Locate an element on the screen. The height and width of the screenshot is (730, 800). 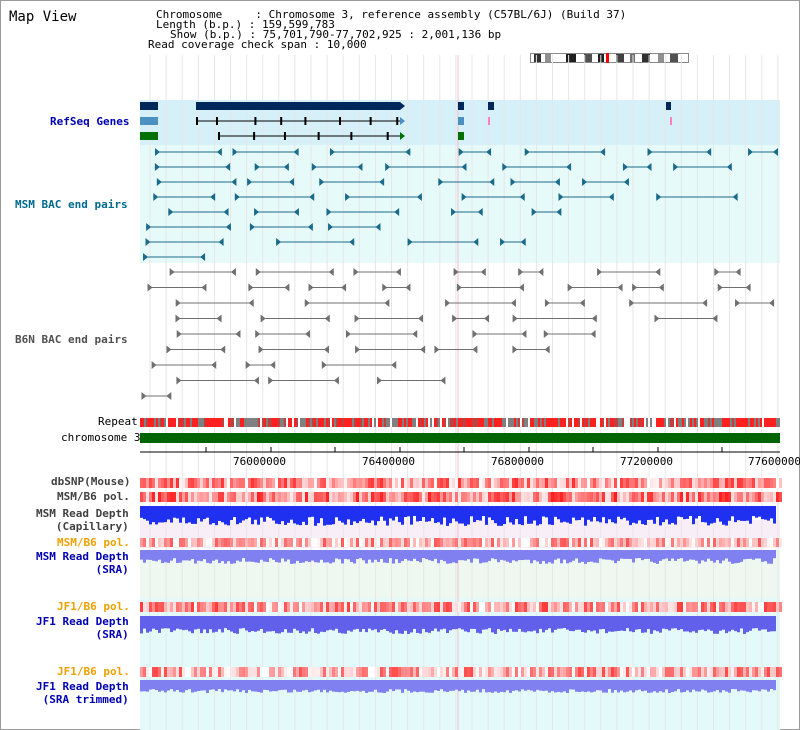
track-label-dbsnp: dbSNP(Mouse) is located at coordinates (91, 481).